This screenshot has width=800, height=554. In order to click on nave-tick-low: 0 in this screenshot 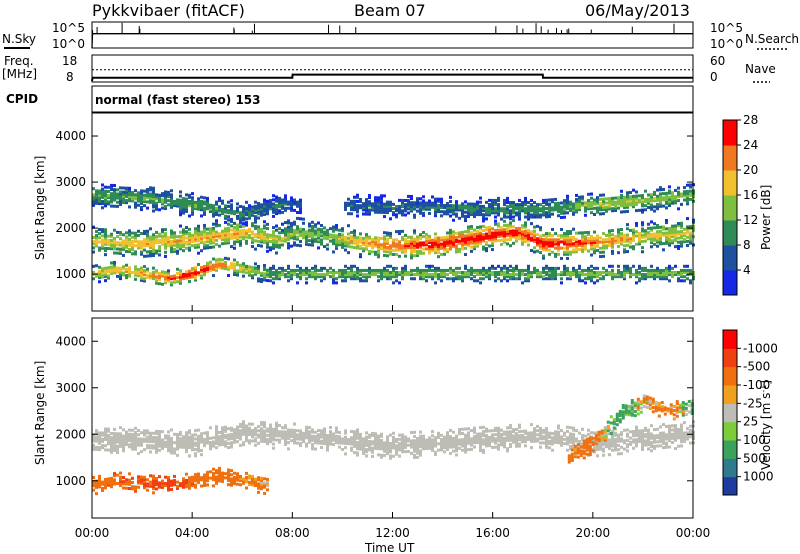, I will do `click(714, 77)`.